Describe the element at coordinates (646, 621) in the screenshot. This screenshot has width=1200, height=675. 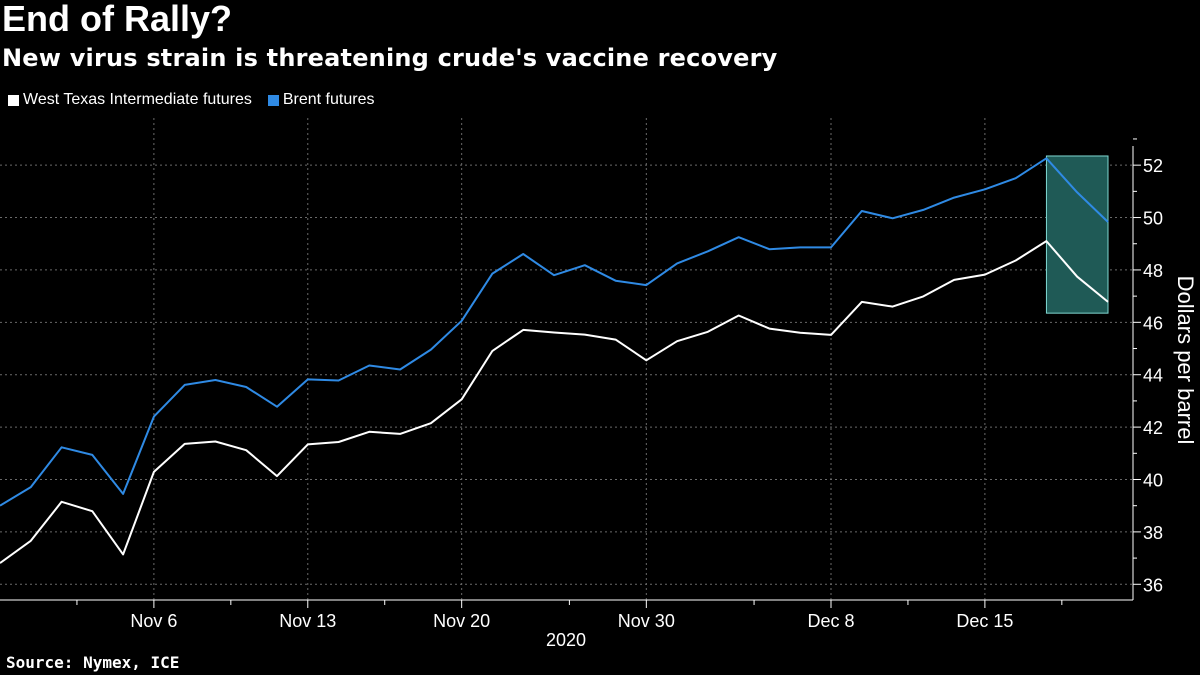
I see `x-tick-label: Nov 30` at that location.